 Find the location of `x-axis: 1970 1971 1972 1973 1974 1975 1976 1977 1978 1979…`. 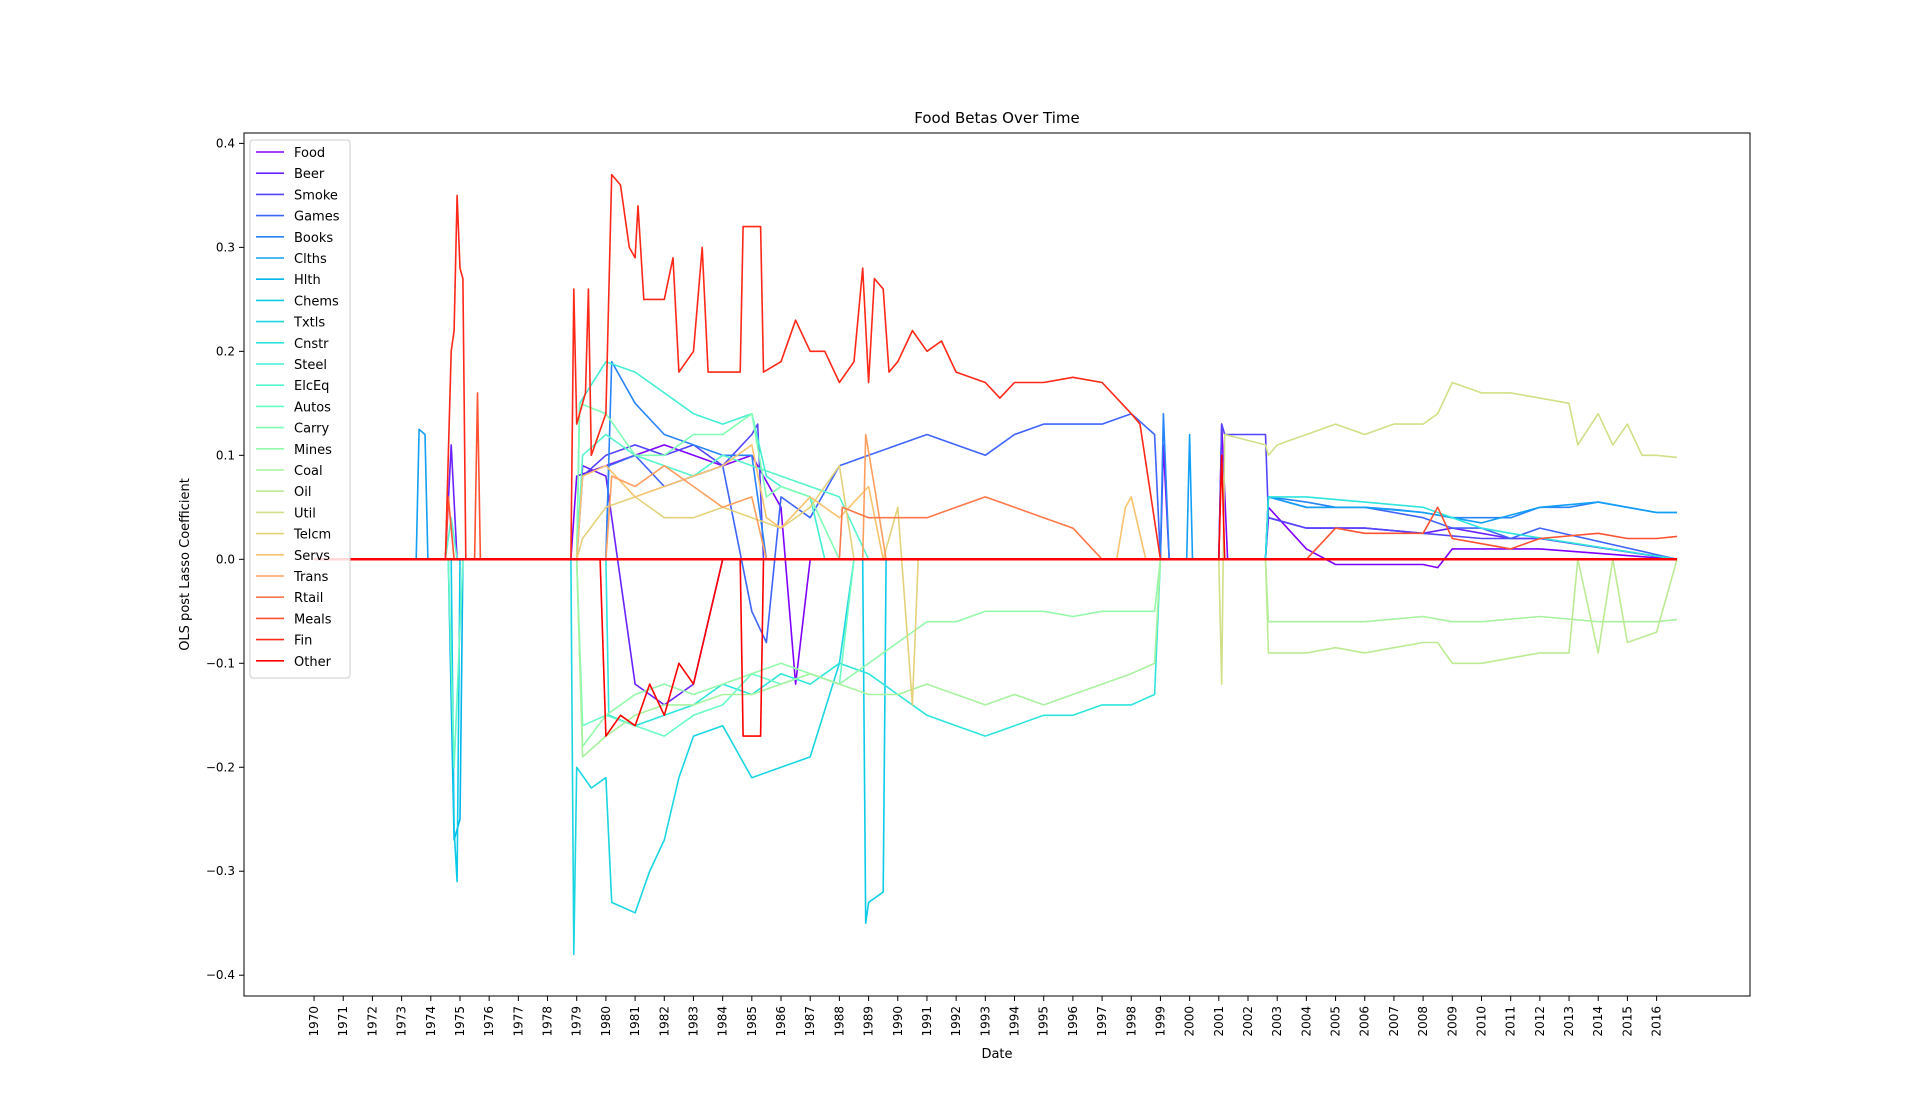

x-axis: 1970 1971 1972 1973 1974 1975 1976 1977 1978 1979… is located at coordinates (985, 1016).